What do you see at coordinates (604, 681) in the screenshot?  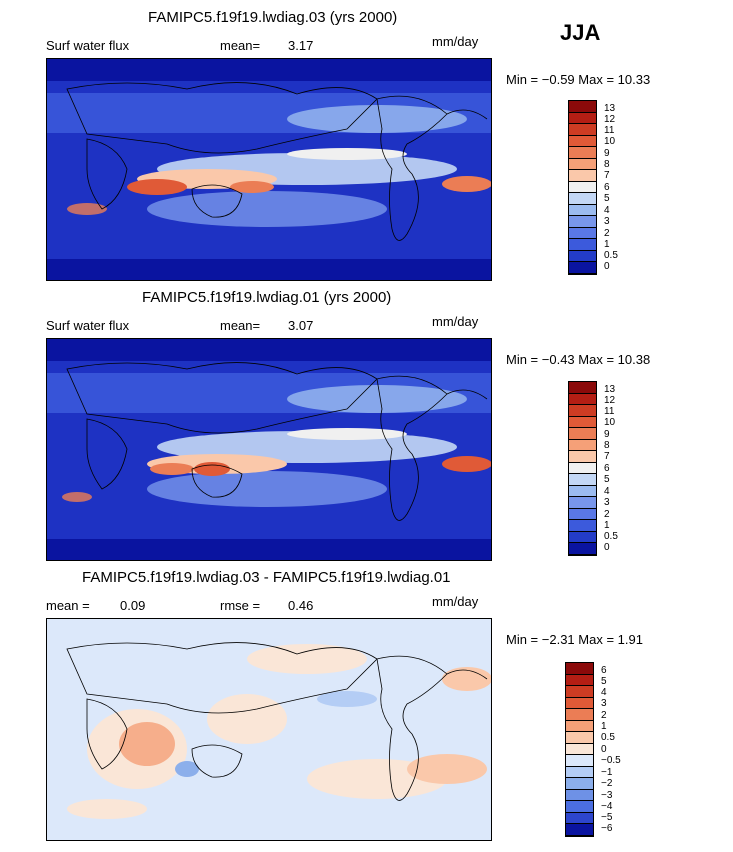 I see `panel-3-tick: 5` at bounding box center [604, 681].